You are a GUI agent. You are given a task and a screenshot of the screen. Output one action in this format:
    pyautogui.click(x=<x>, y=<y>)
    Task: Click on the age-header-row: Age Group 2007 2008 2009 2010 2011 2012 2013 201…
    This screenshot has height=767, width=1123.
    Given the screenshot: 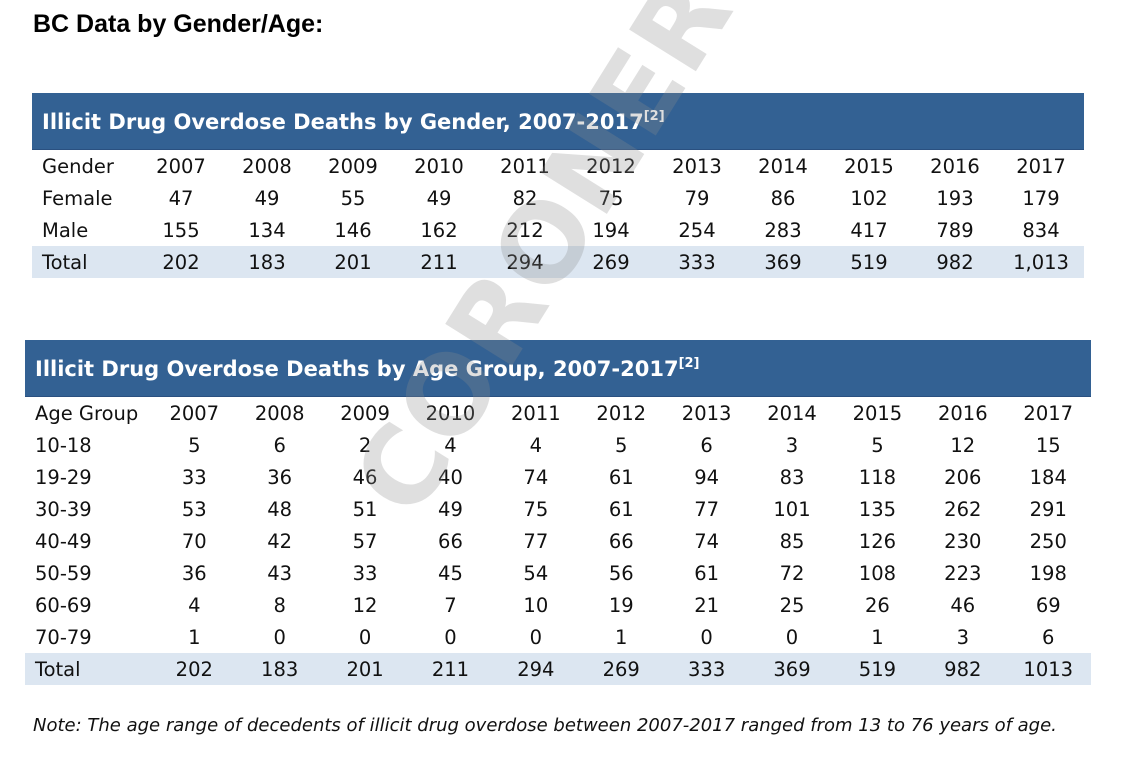 What is the action you would take?
    pyautogui.click(x=558, y=413)
    